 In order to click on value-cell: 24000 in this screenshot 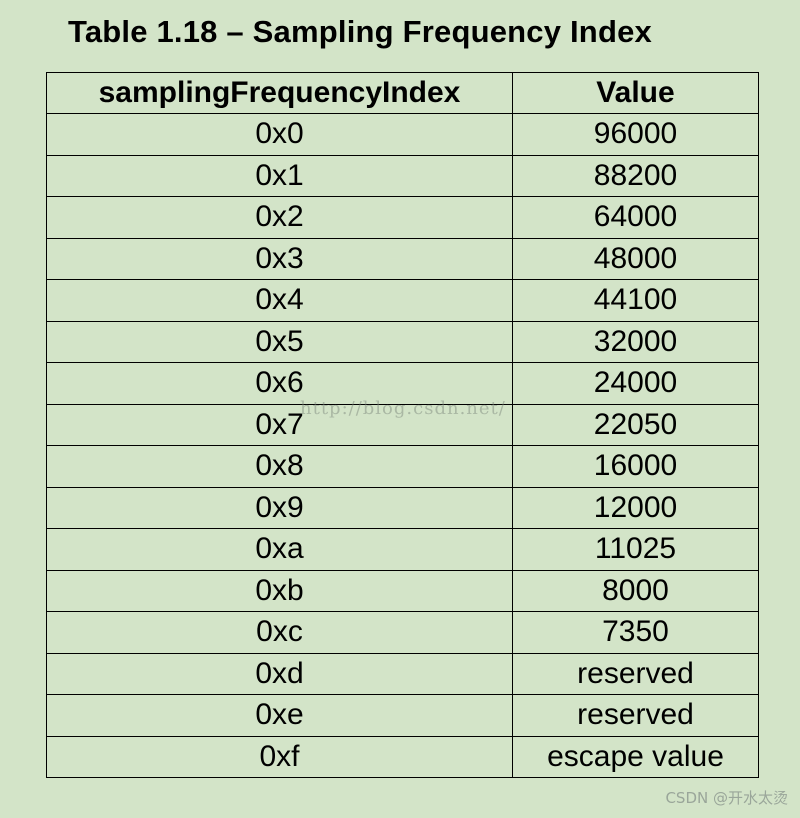, I will do `click(635, 383)`.